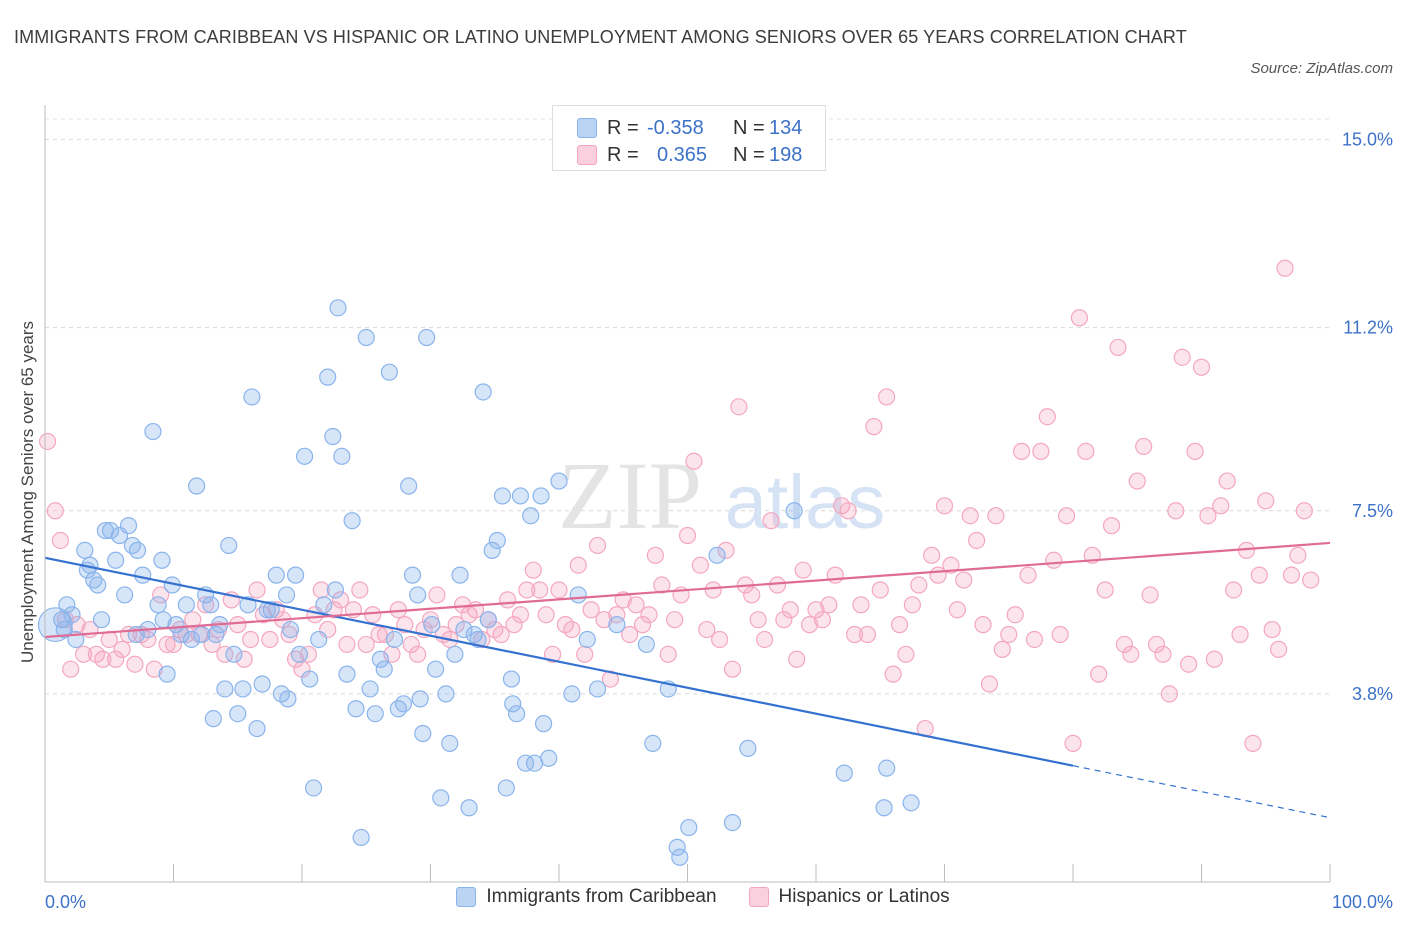 This screenshot has width=1406, height=930. What do you see at coordinates (1321, 68) in the screenshot?
I see `source-label: Source: ZipAtlas.com` at bounding box center [1321, 68].